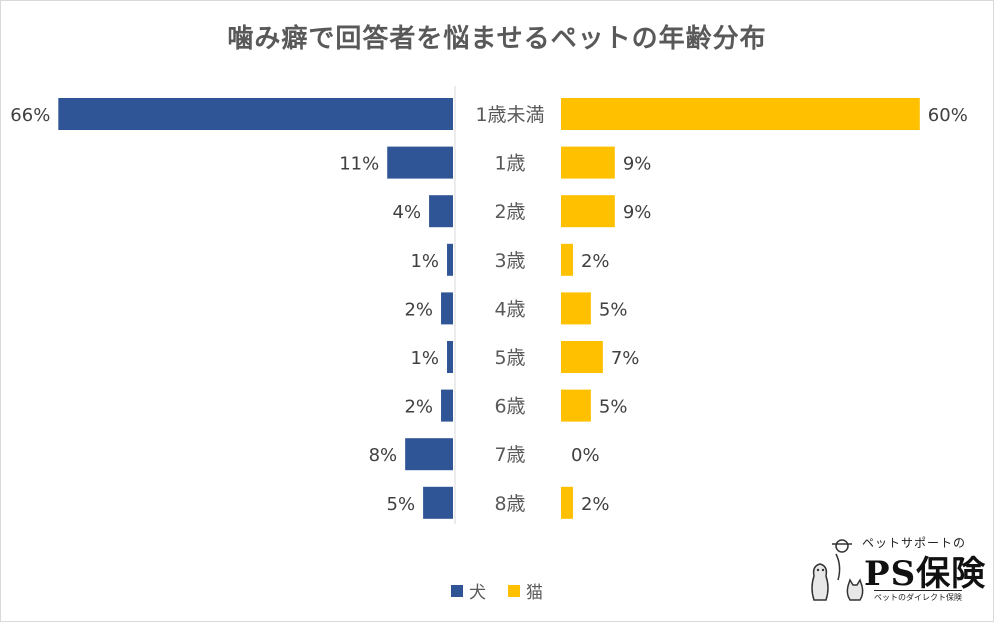 Image resolution: width=994 pixels, height=622 pixels. Describe the element at coordinates (509, 504) in the screenshot. I see `category-label: 8歳` at that location.